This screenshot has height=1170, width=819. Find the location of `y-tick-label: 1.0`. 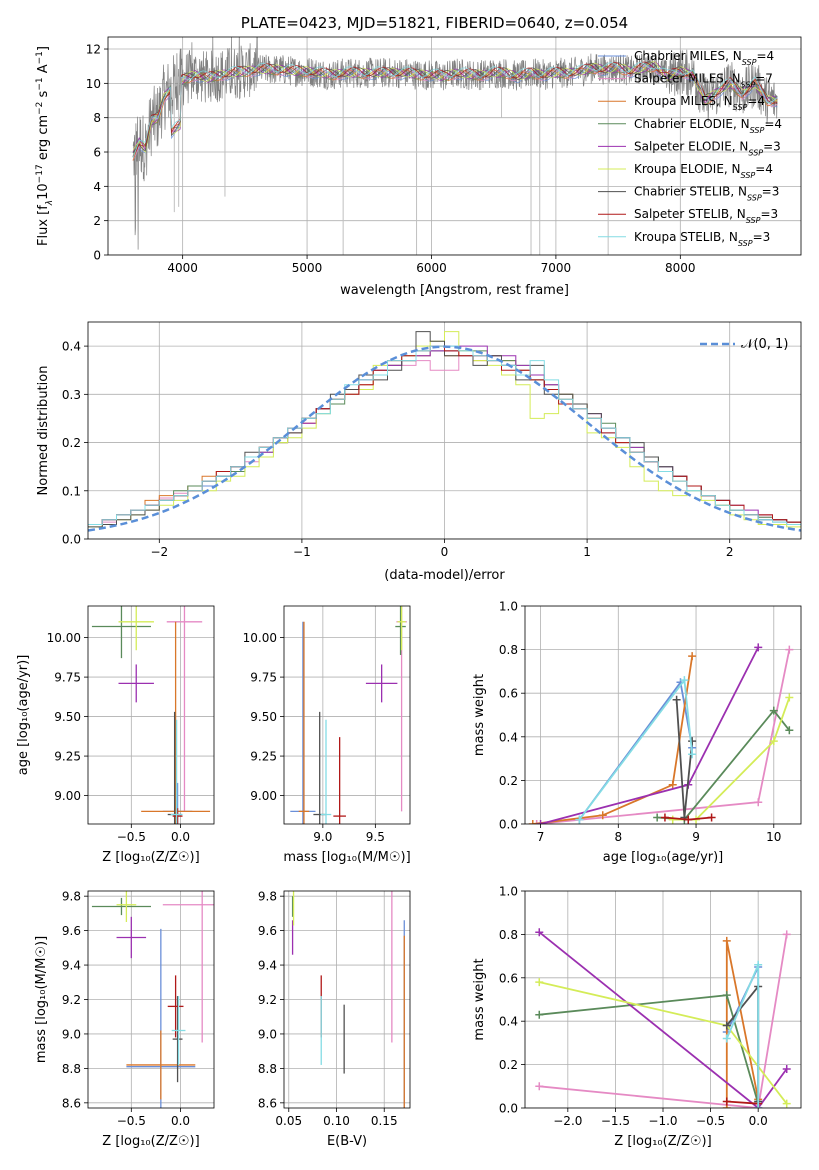

y-tick-label: 1.0 is located at coordinates (508, 607).